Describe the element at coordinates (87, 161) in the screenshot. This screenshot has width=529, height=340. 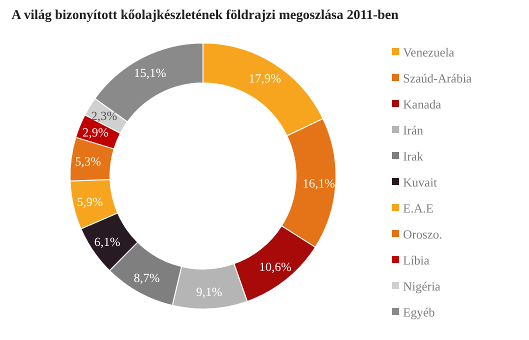
I see `data-label: 5,3%` at that location.